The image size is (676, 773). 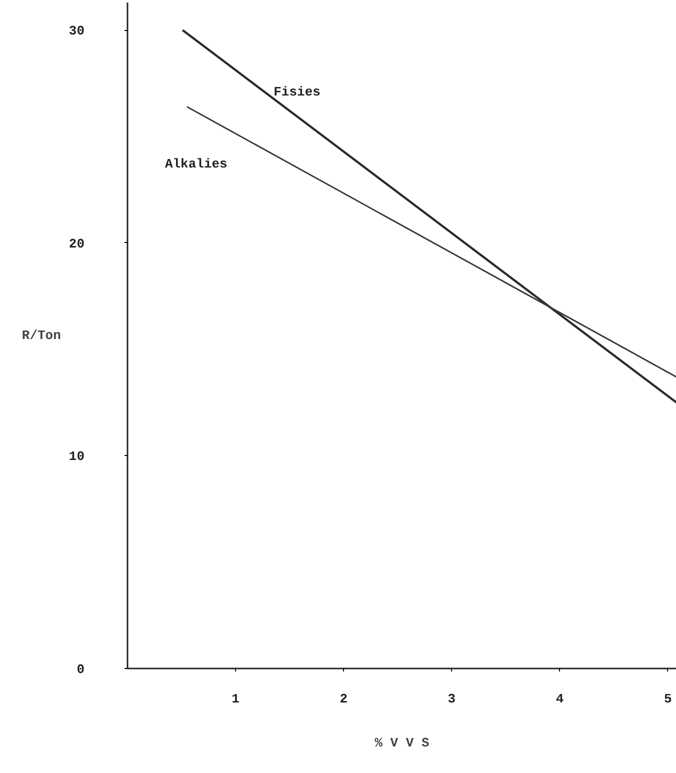 What do you see at coordinates (80, 669) in the screenshot?
I see `y-tick-label: 0` at bounding box center [80, 669].